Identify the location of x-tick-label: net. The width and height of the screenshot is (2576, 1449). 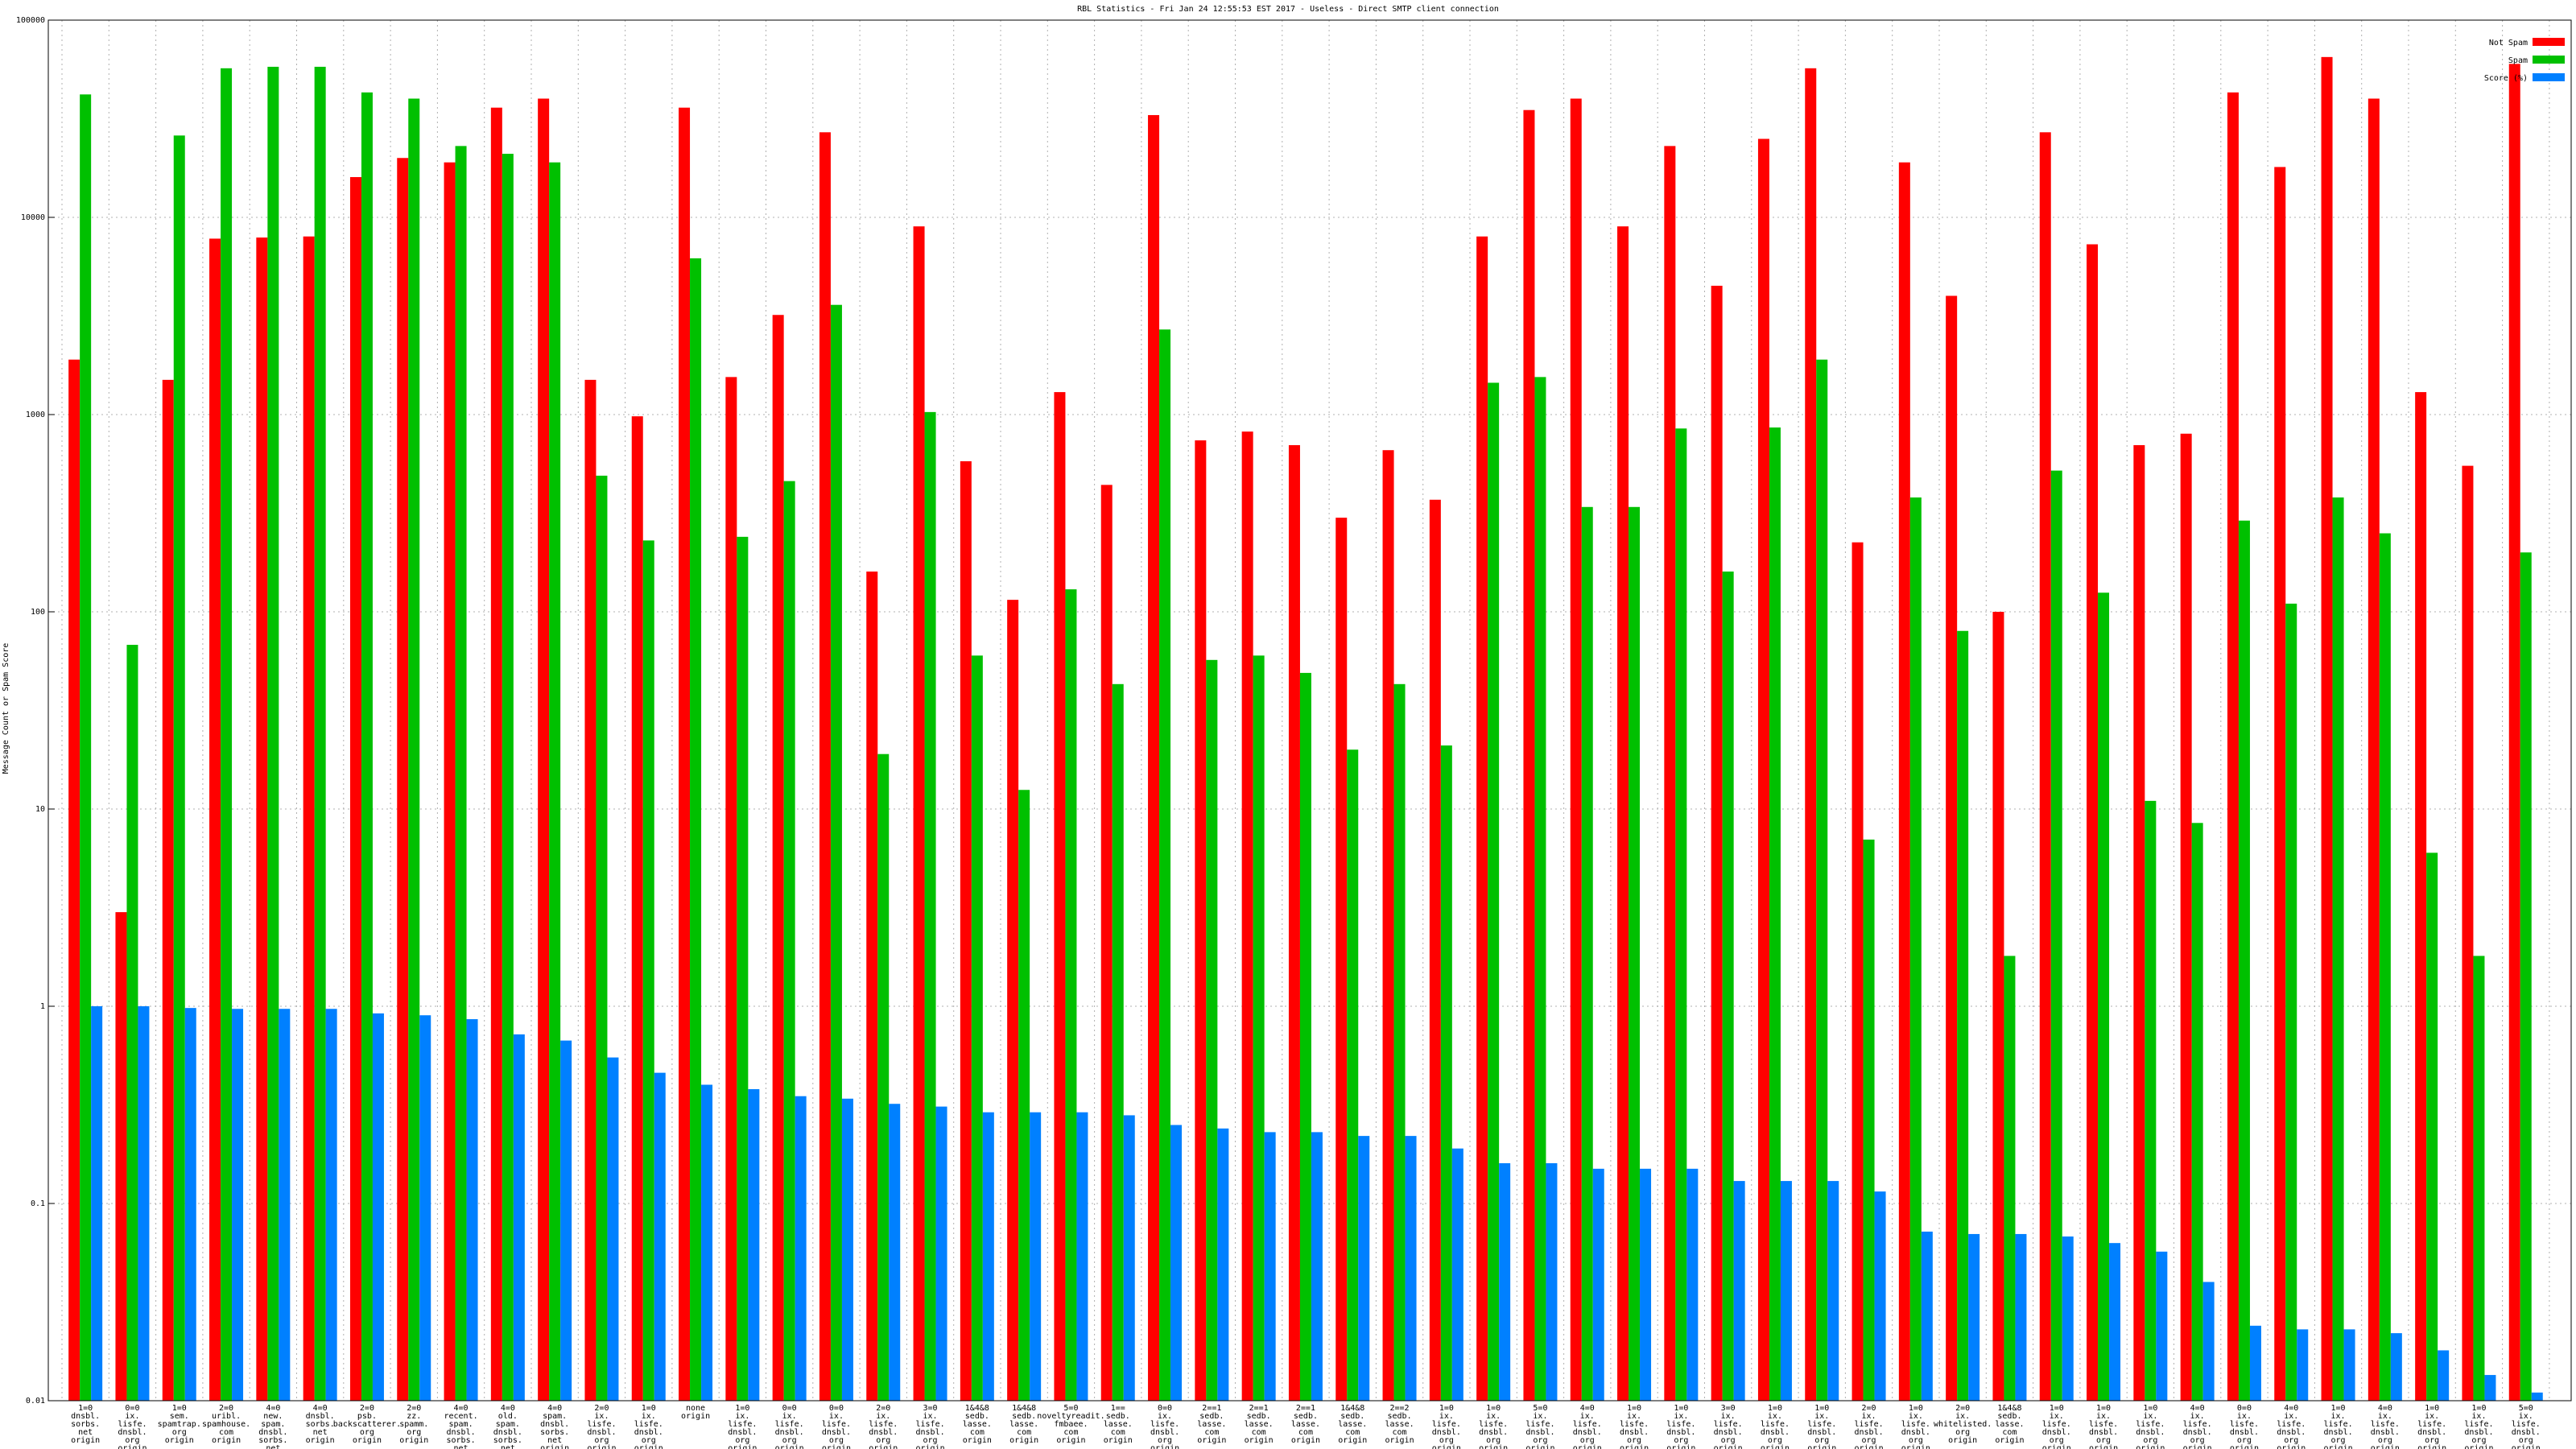
(554, 1440).